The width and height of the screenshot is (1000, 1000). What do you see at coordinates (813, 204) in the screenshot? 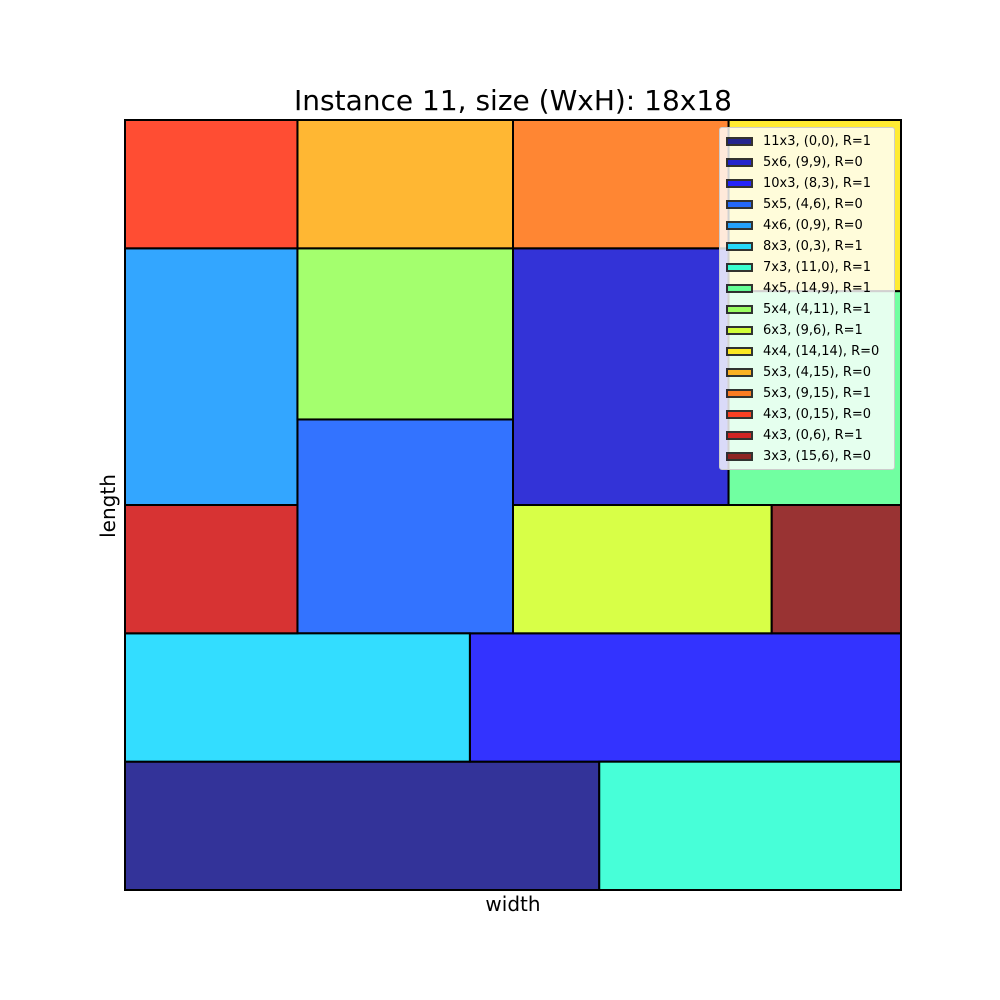
I see `legend-label: 5x5, (4,6), R=0` at bounding box center [813, 204].